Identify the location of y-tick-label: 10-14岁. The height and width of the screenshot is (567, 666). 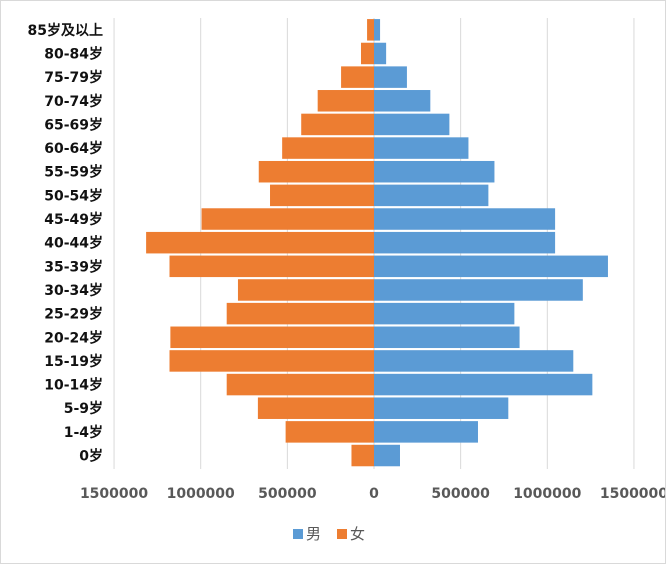
(73, 385).